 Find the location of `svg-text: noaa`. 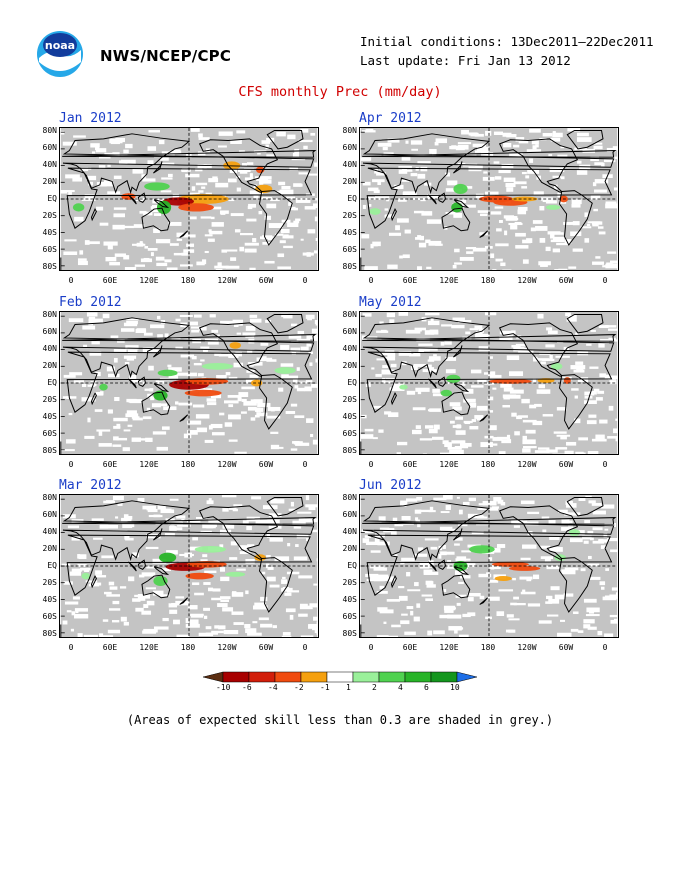

svg-text: noaa is located at coordinates (60, 45).